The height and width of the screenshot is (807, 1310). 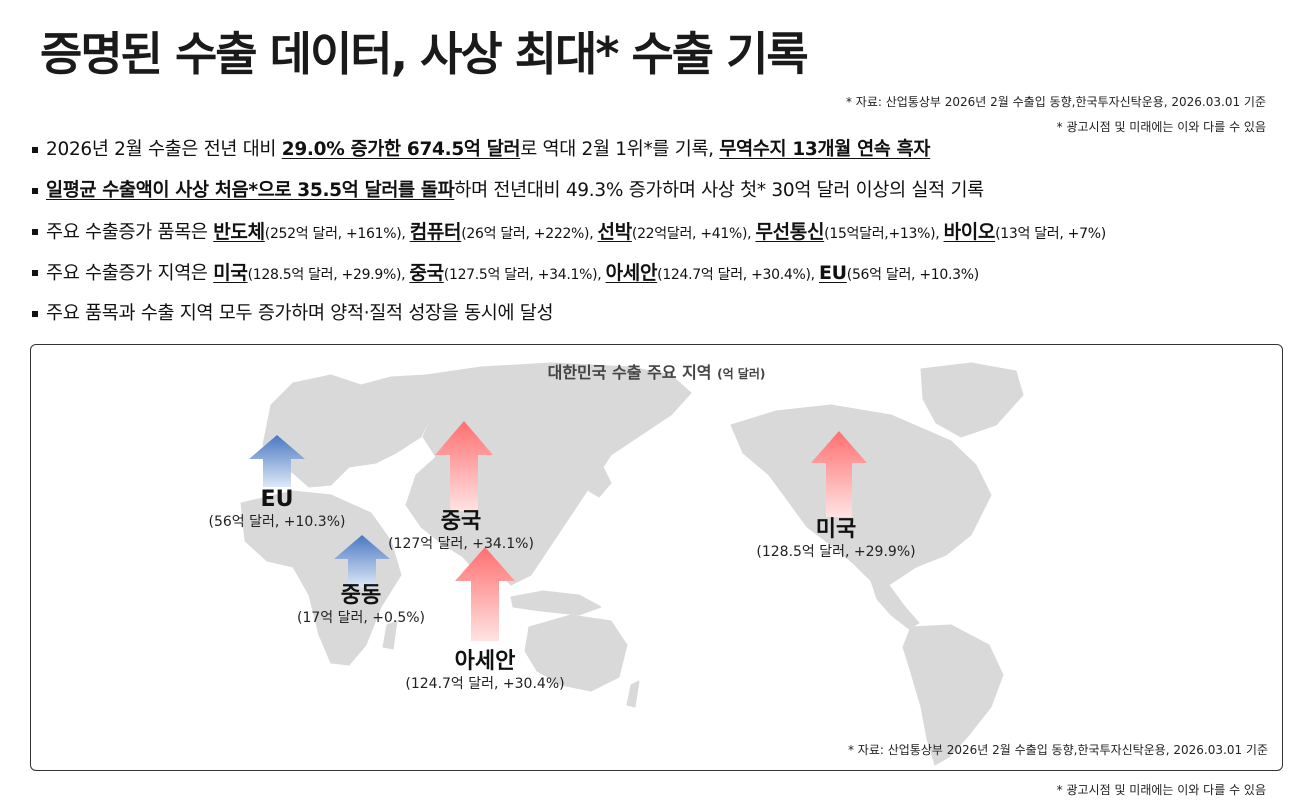 I want to click on region-label-china: 중국 (127억 달러, +34.1%), so click(x=461, y=531).